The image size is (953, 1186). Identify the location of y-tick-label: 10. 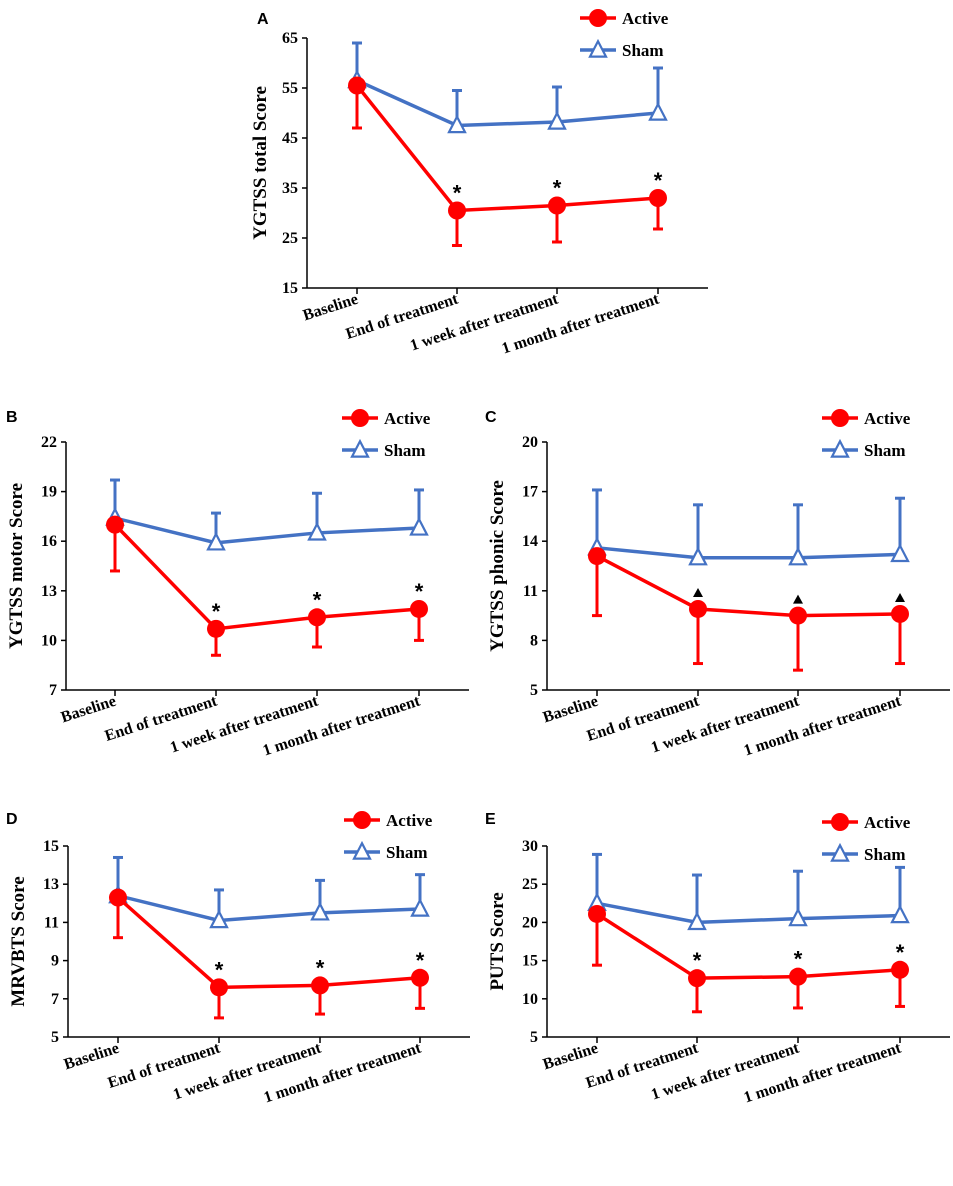
(530, 999).